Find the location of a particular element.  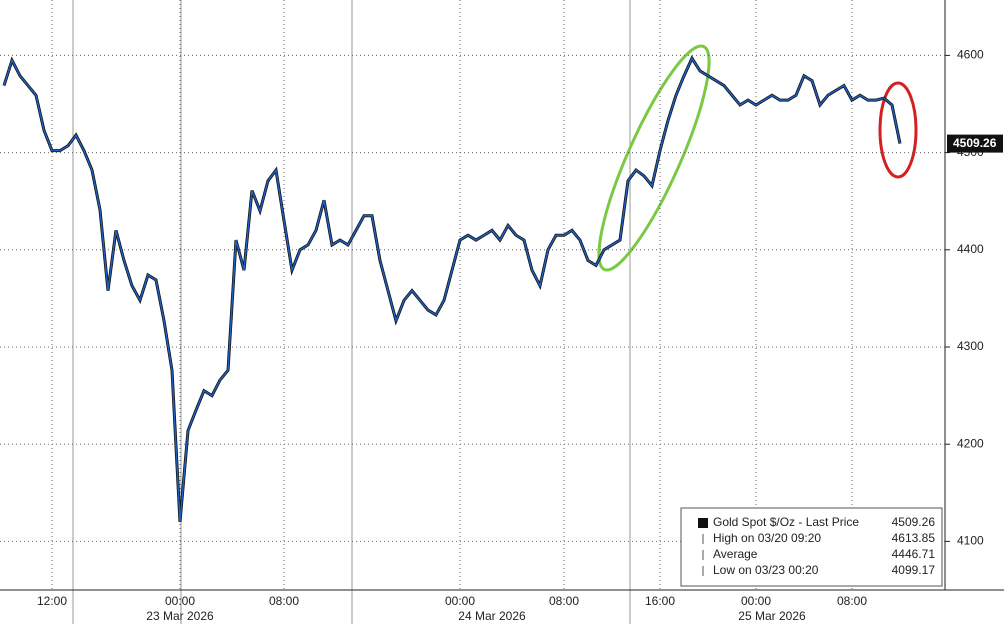

date-label: 23 Mar 2026 is located at coordinates (180, 616).